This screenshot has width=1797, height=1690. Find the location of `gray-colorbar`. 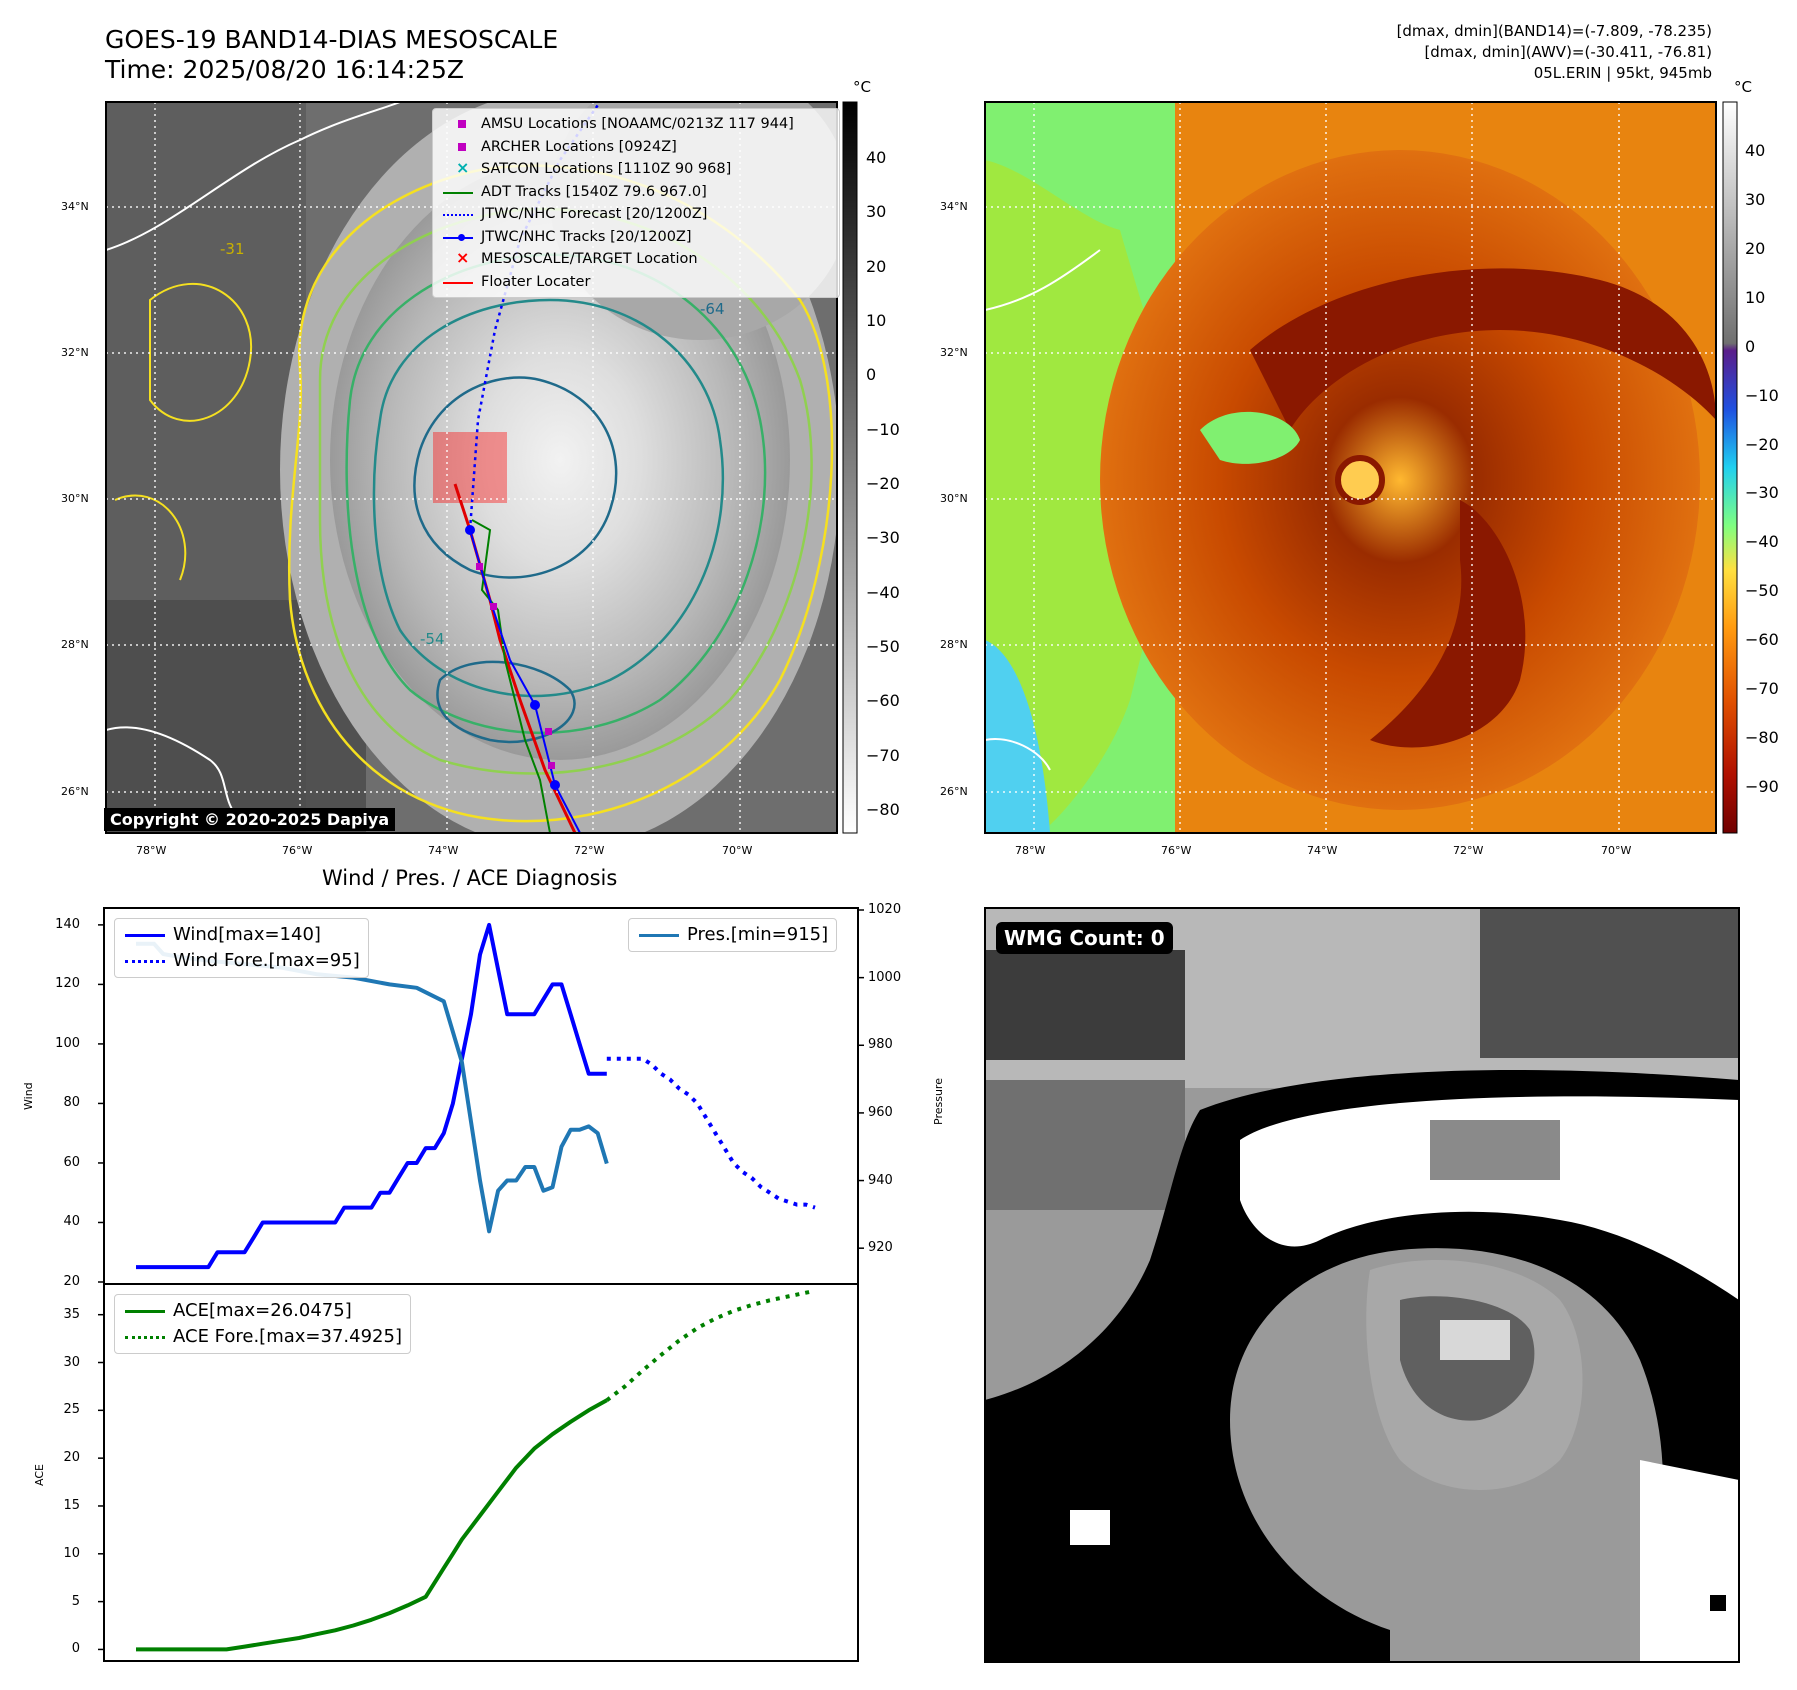

gray-colorbar is located at coordinates (850, 467).